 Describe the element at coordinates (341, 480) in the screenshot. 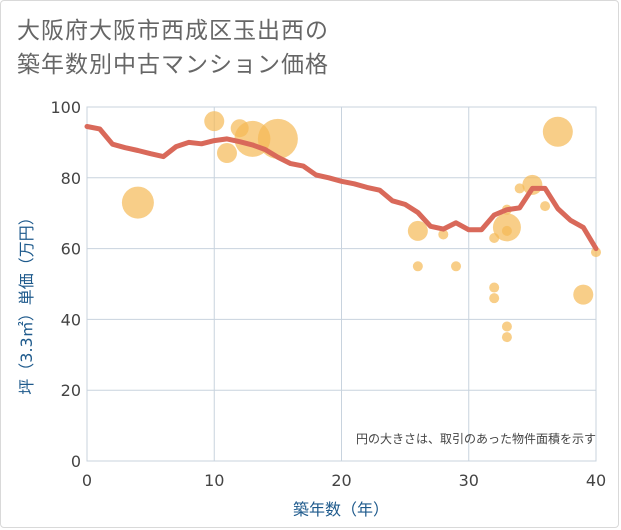

I see `x-tick-label: 20` at that location.